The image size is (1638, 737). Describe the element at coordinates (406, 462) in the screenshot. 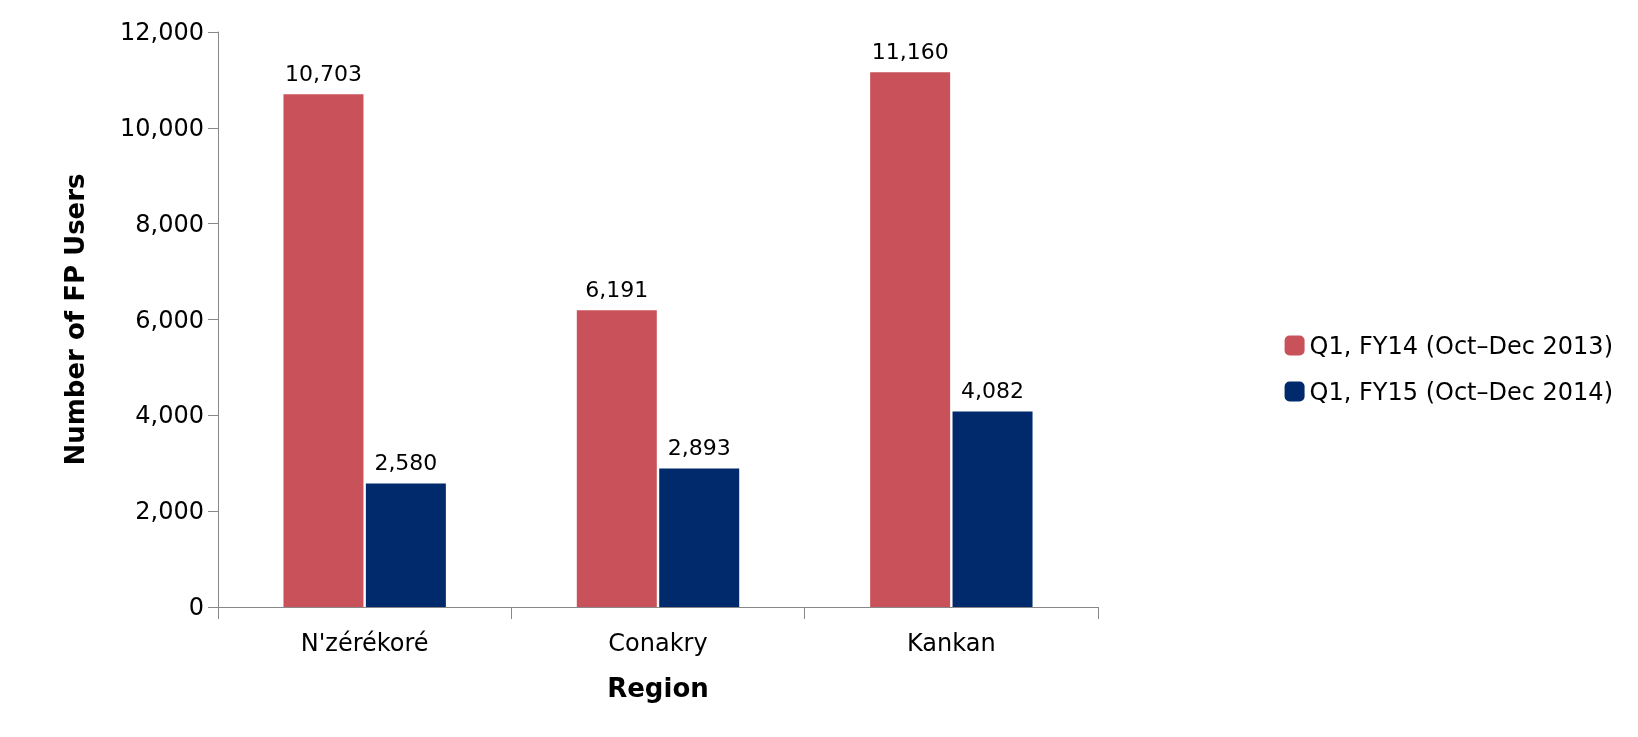

I see `data-label: 2,580` at that location.